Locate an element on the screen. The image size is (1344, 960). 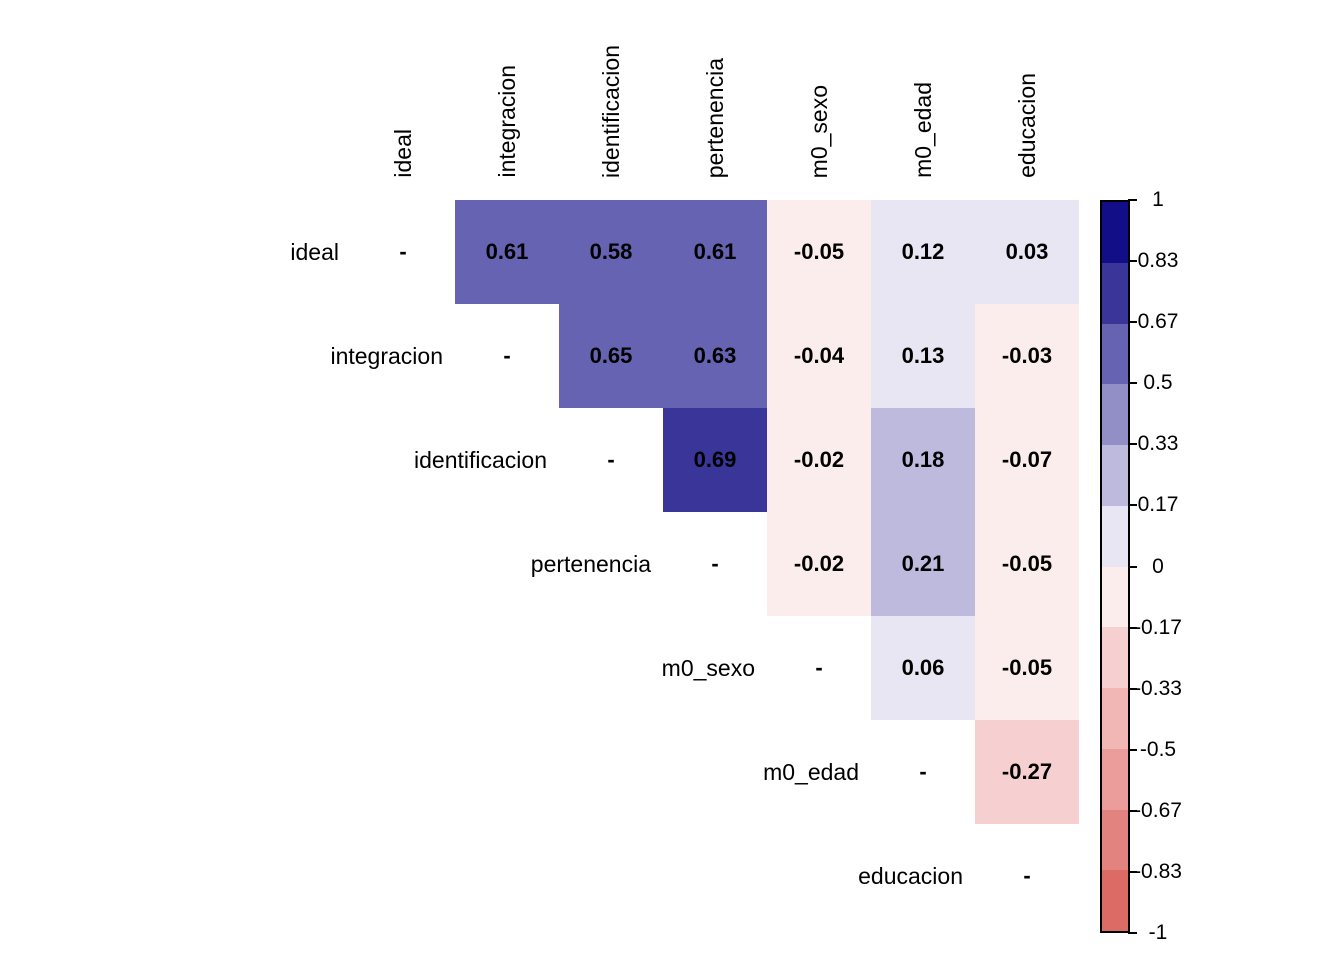
row-label: m0_sexo is located at coordinates (708, 667).